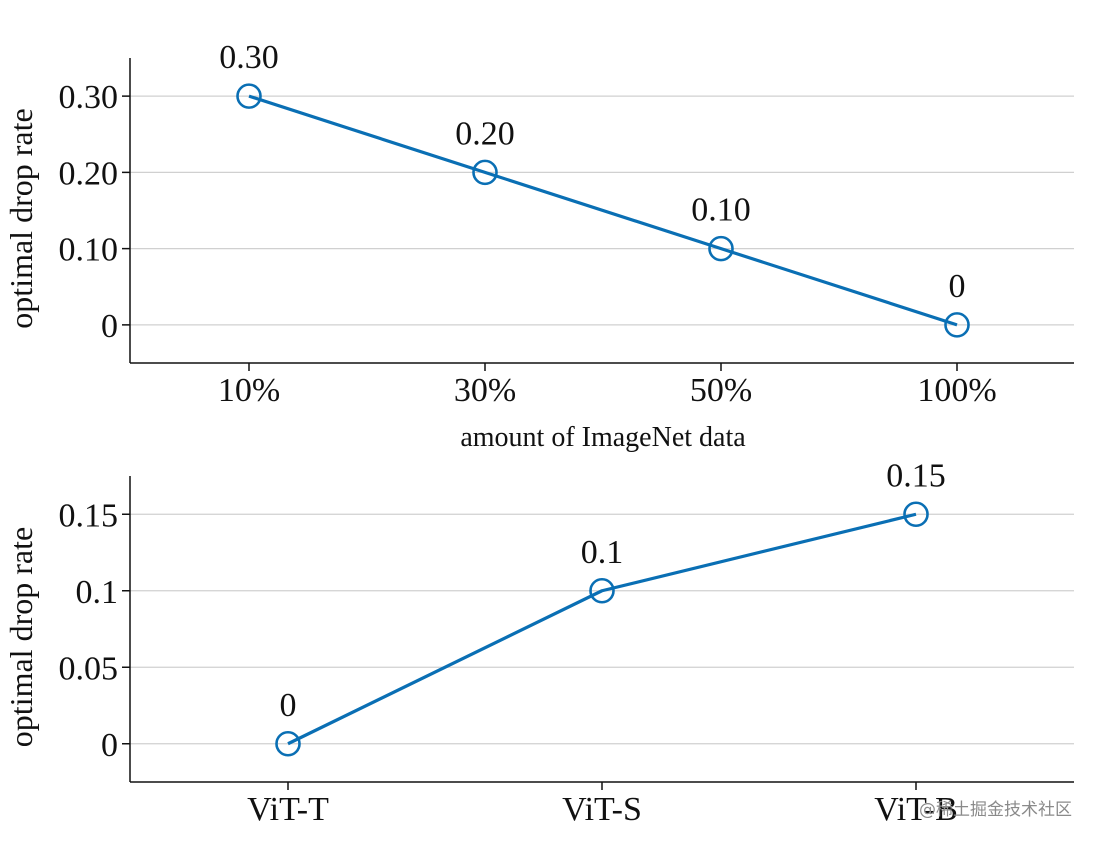 The image size is (1097, 843). I want to click on x-tick-label: 100%, so click(956, 390).